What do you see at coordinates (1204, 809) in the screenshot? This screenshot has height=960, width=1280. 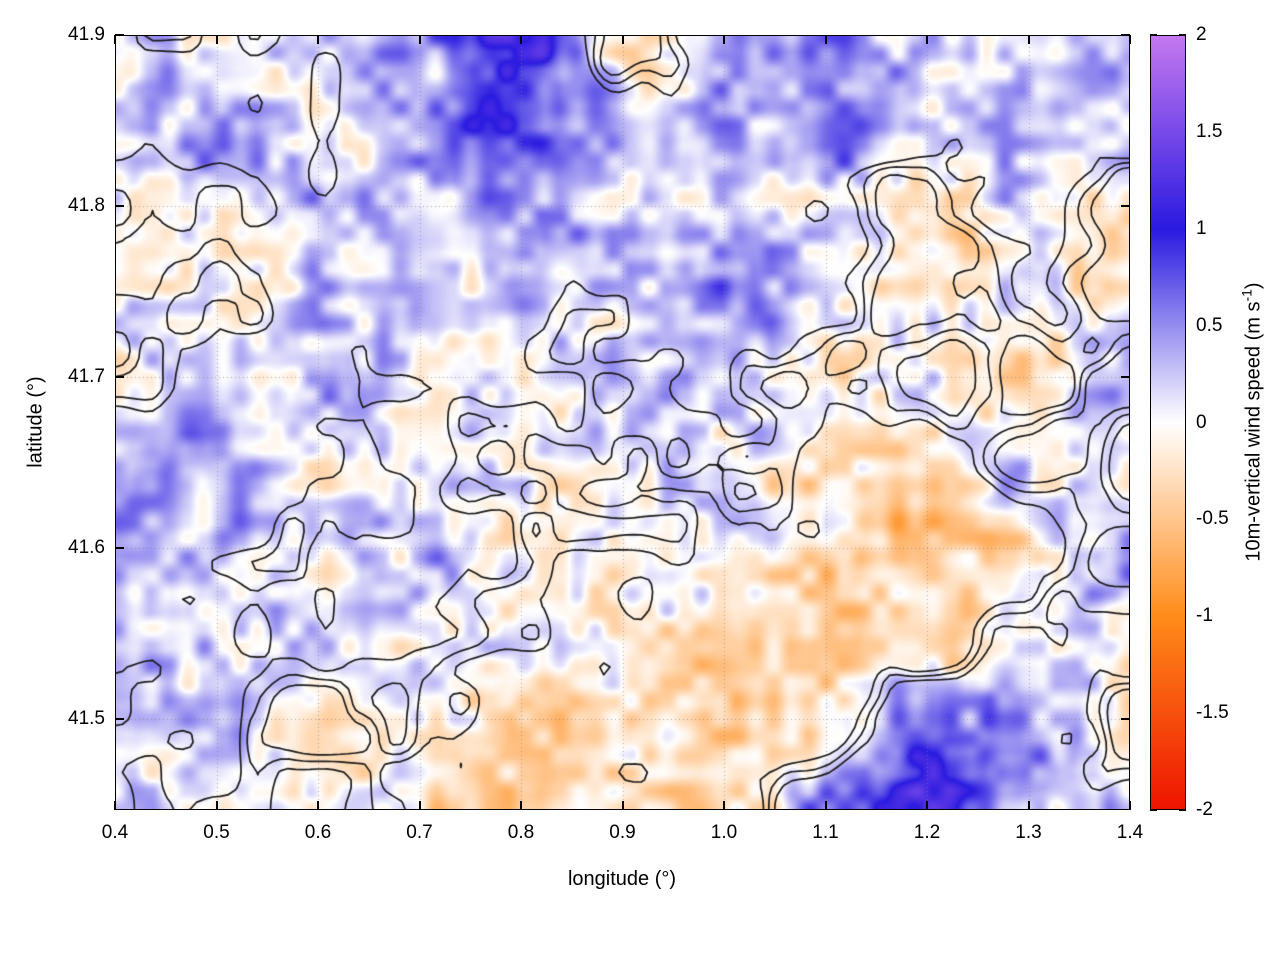 I see `colorbar-tick-label: -2` at bounding box center [1204, 809].